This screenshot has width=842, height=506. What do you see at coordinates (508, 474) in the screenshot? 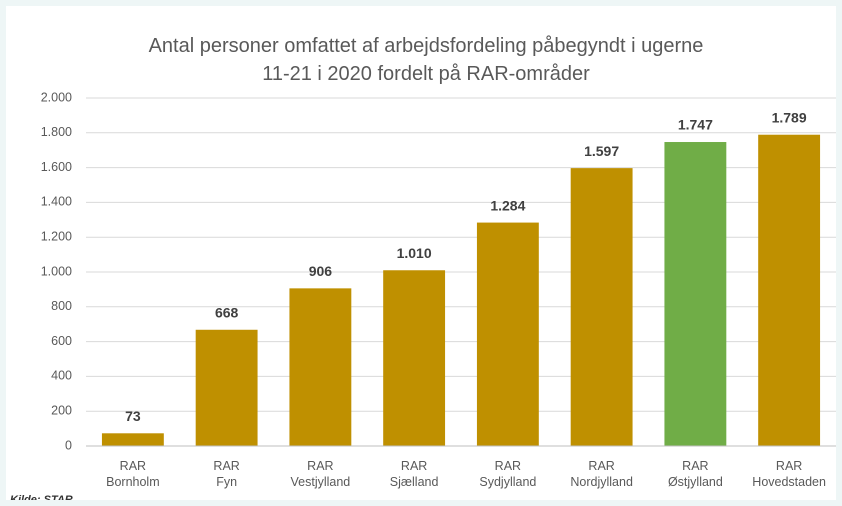
I see `x-tick-label: RAR Sydjylland` at bounding box center [508, 474].